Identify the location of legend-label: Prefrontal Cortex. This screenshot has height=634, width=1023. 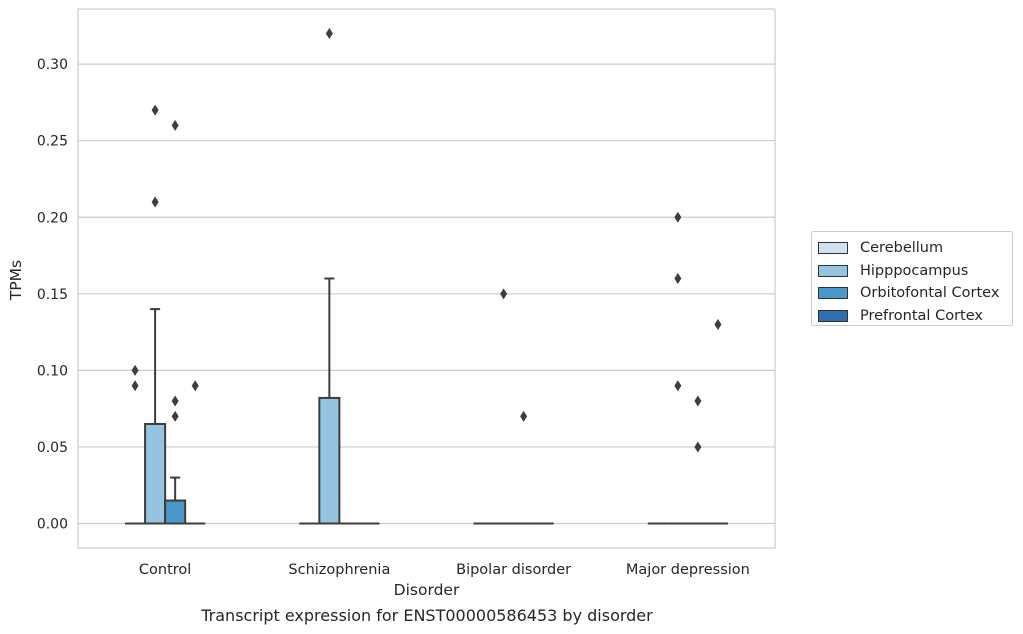
(921, 315).